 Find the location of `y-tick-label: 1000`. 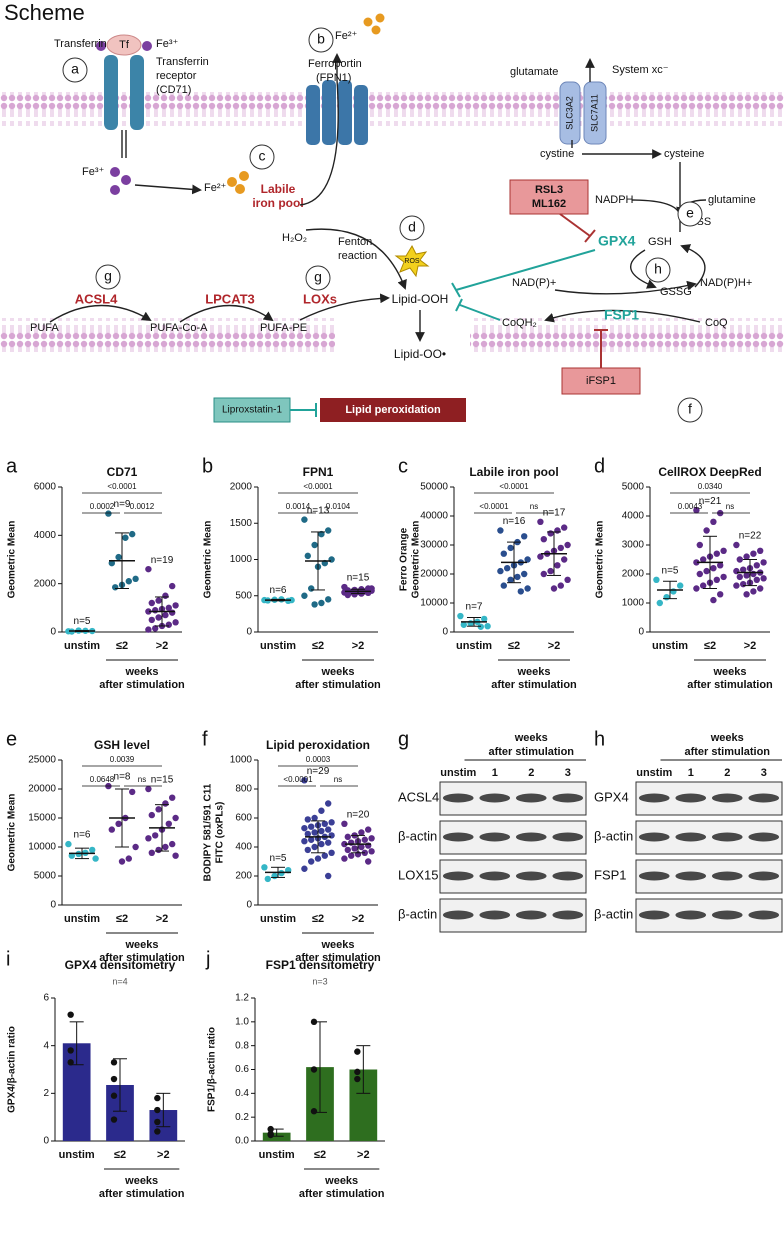

y-tick-label: 1000 is located at coordinates (241, 760).